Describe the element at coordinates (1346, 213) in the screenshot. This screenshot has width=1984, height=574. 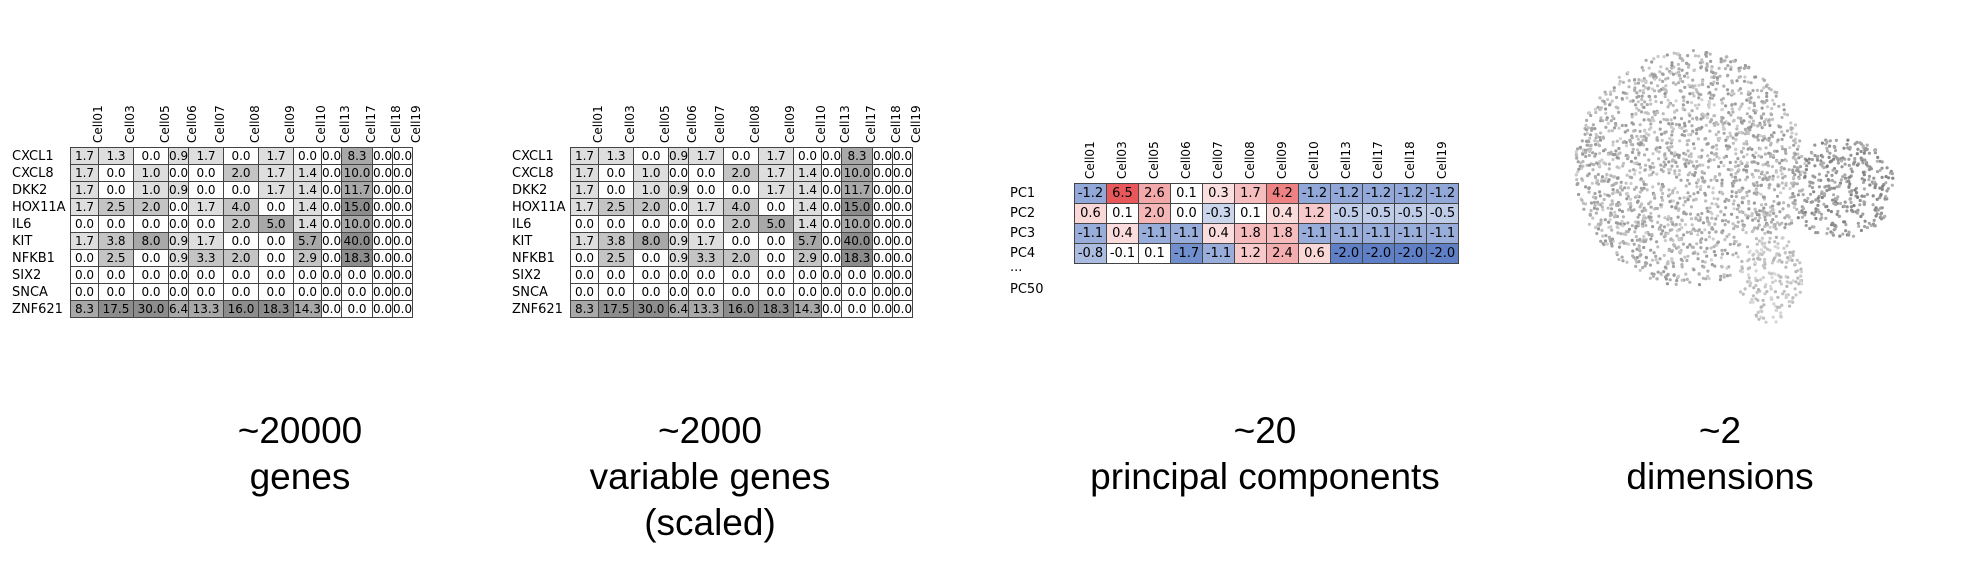
I see `pca-cell: -0.5` at that location.